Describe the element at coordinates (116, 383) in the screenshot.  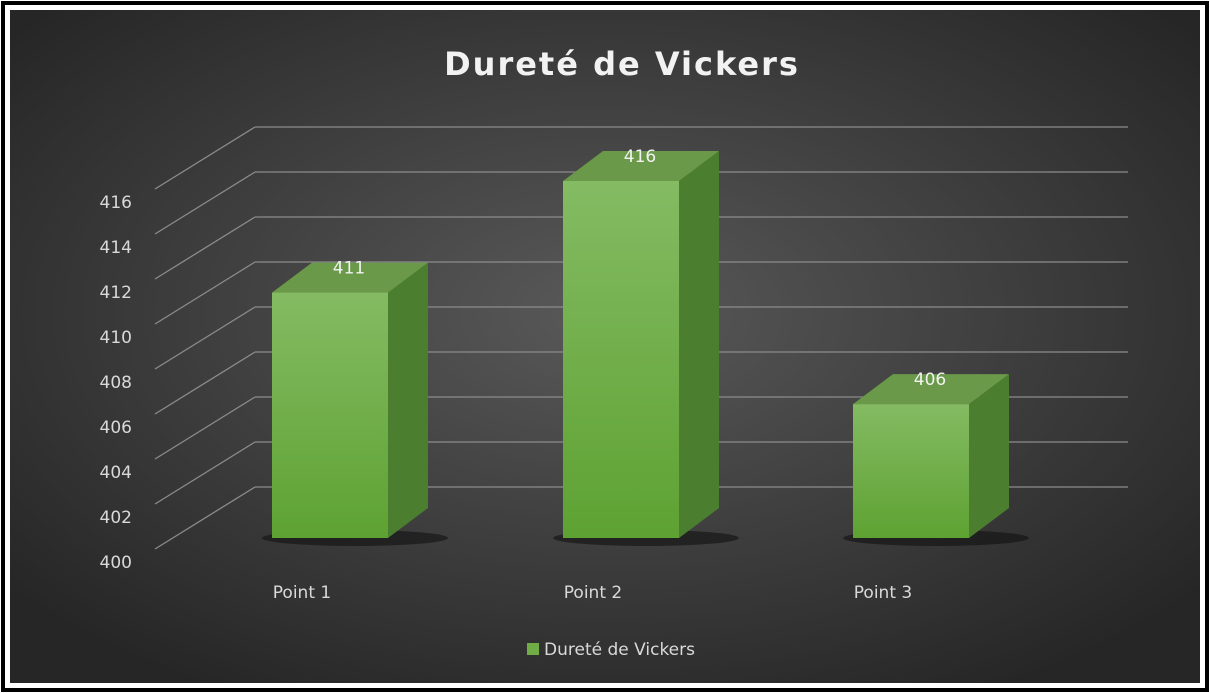
I see `y-tick-label: 408` at that location.